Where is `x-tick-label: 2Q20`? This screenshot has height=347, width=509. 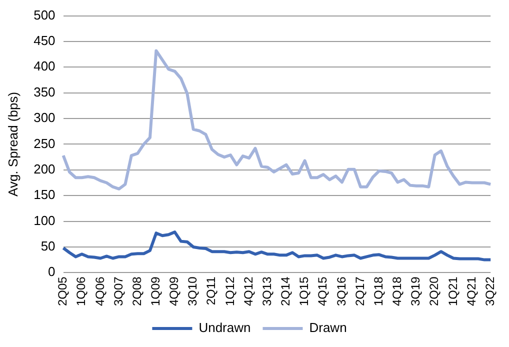 x-tick-label: 2Q20 is located at coordinates (434, 291).